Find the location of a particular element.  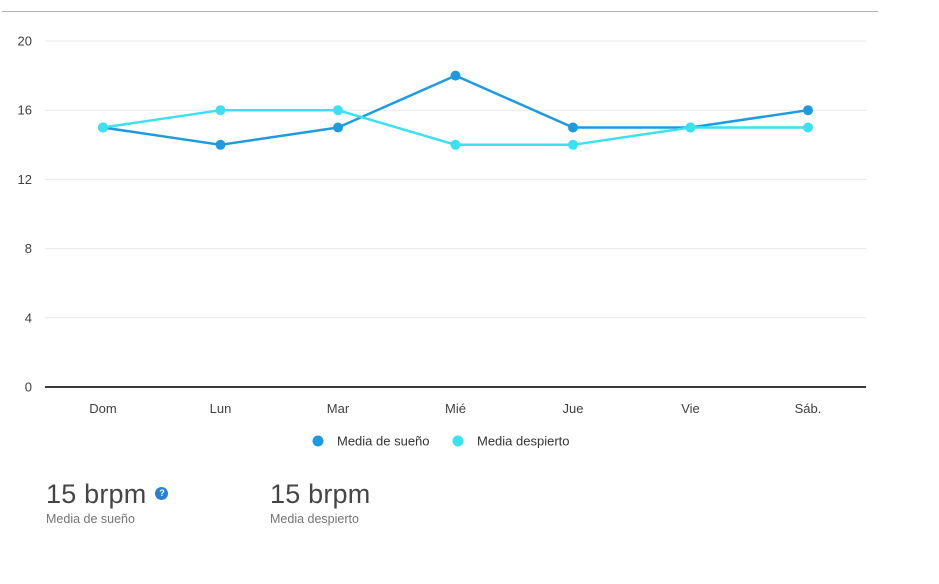

data-point-media-despierto-dom is located at coordinates (103, 127).